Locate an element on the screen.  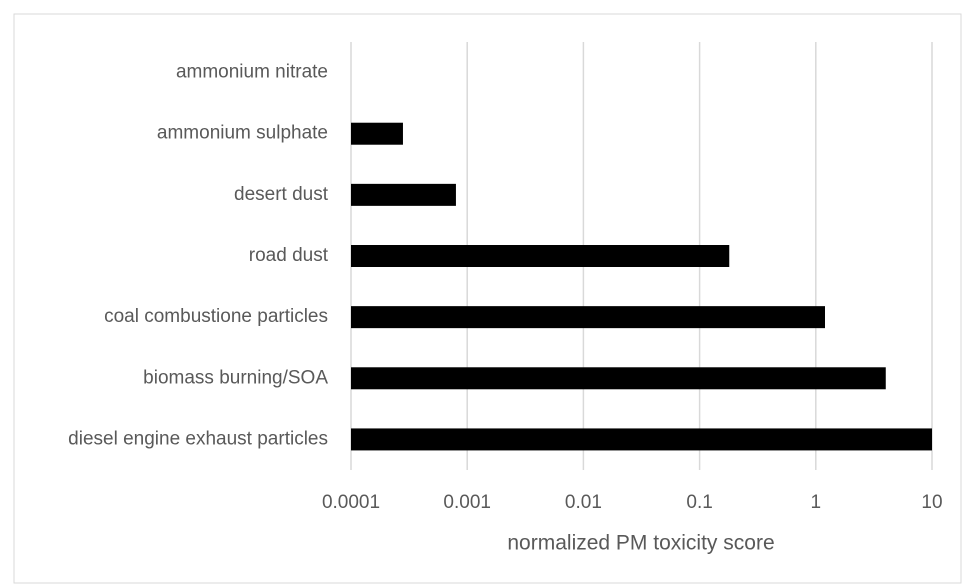
y-tick-label: diesel engine exhaust particles is located at coordinates (198, 438).